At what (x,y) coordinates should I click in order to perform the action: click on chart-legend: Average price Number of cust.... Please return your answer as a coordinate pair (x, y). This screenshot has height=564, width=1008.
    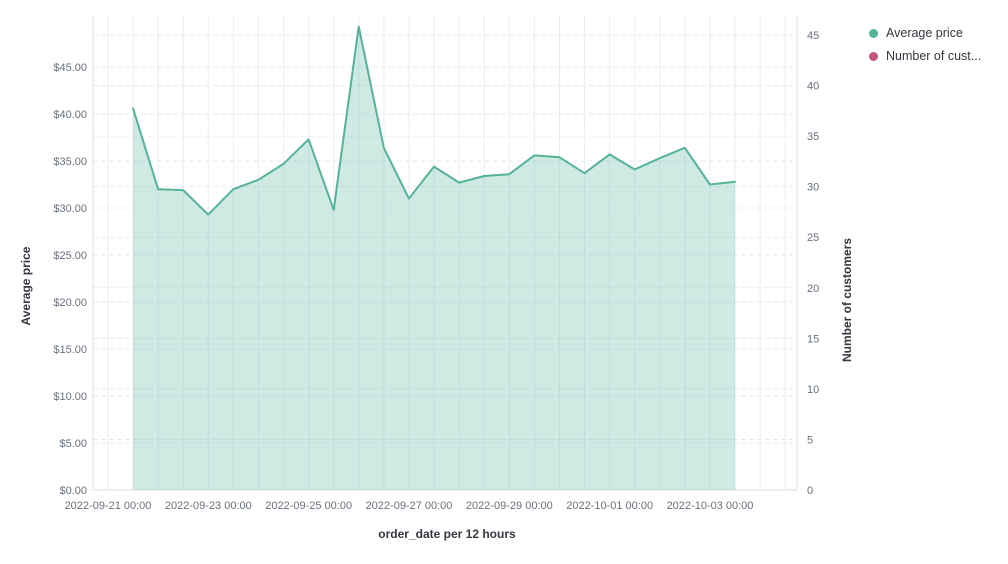
    Looking at the image, I should click on (925, 44).